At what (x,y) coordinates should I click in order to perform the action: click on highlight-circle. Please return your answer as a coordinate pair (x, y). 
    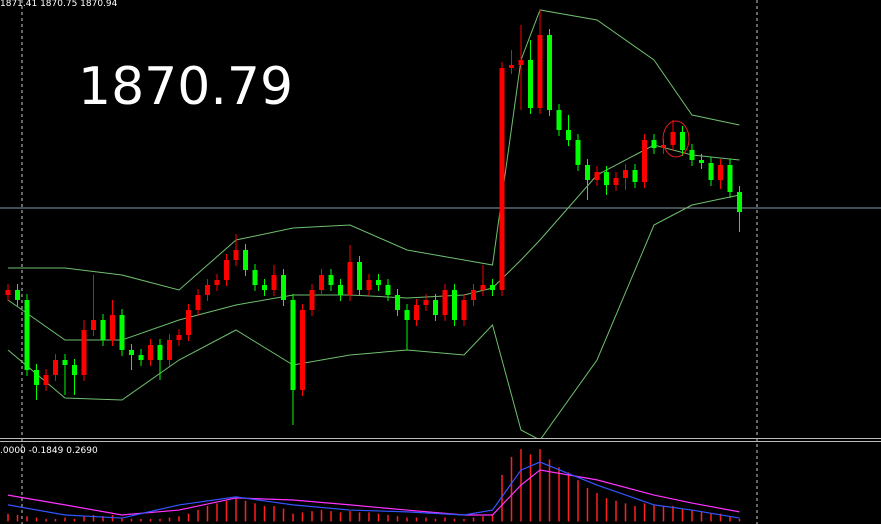
    Looking at the image, I should click on (676, 139).